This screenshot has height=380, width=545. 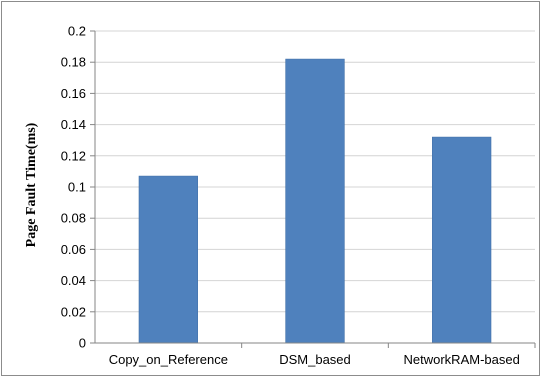 I want to click on bar-copy-on-reference, so click(x=168, y=259).